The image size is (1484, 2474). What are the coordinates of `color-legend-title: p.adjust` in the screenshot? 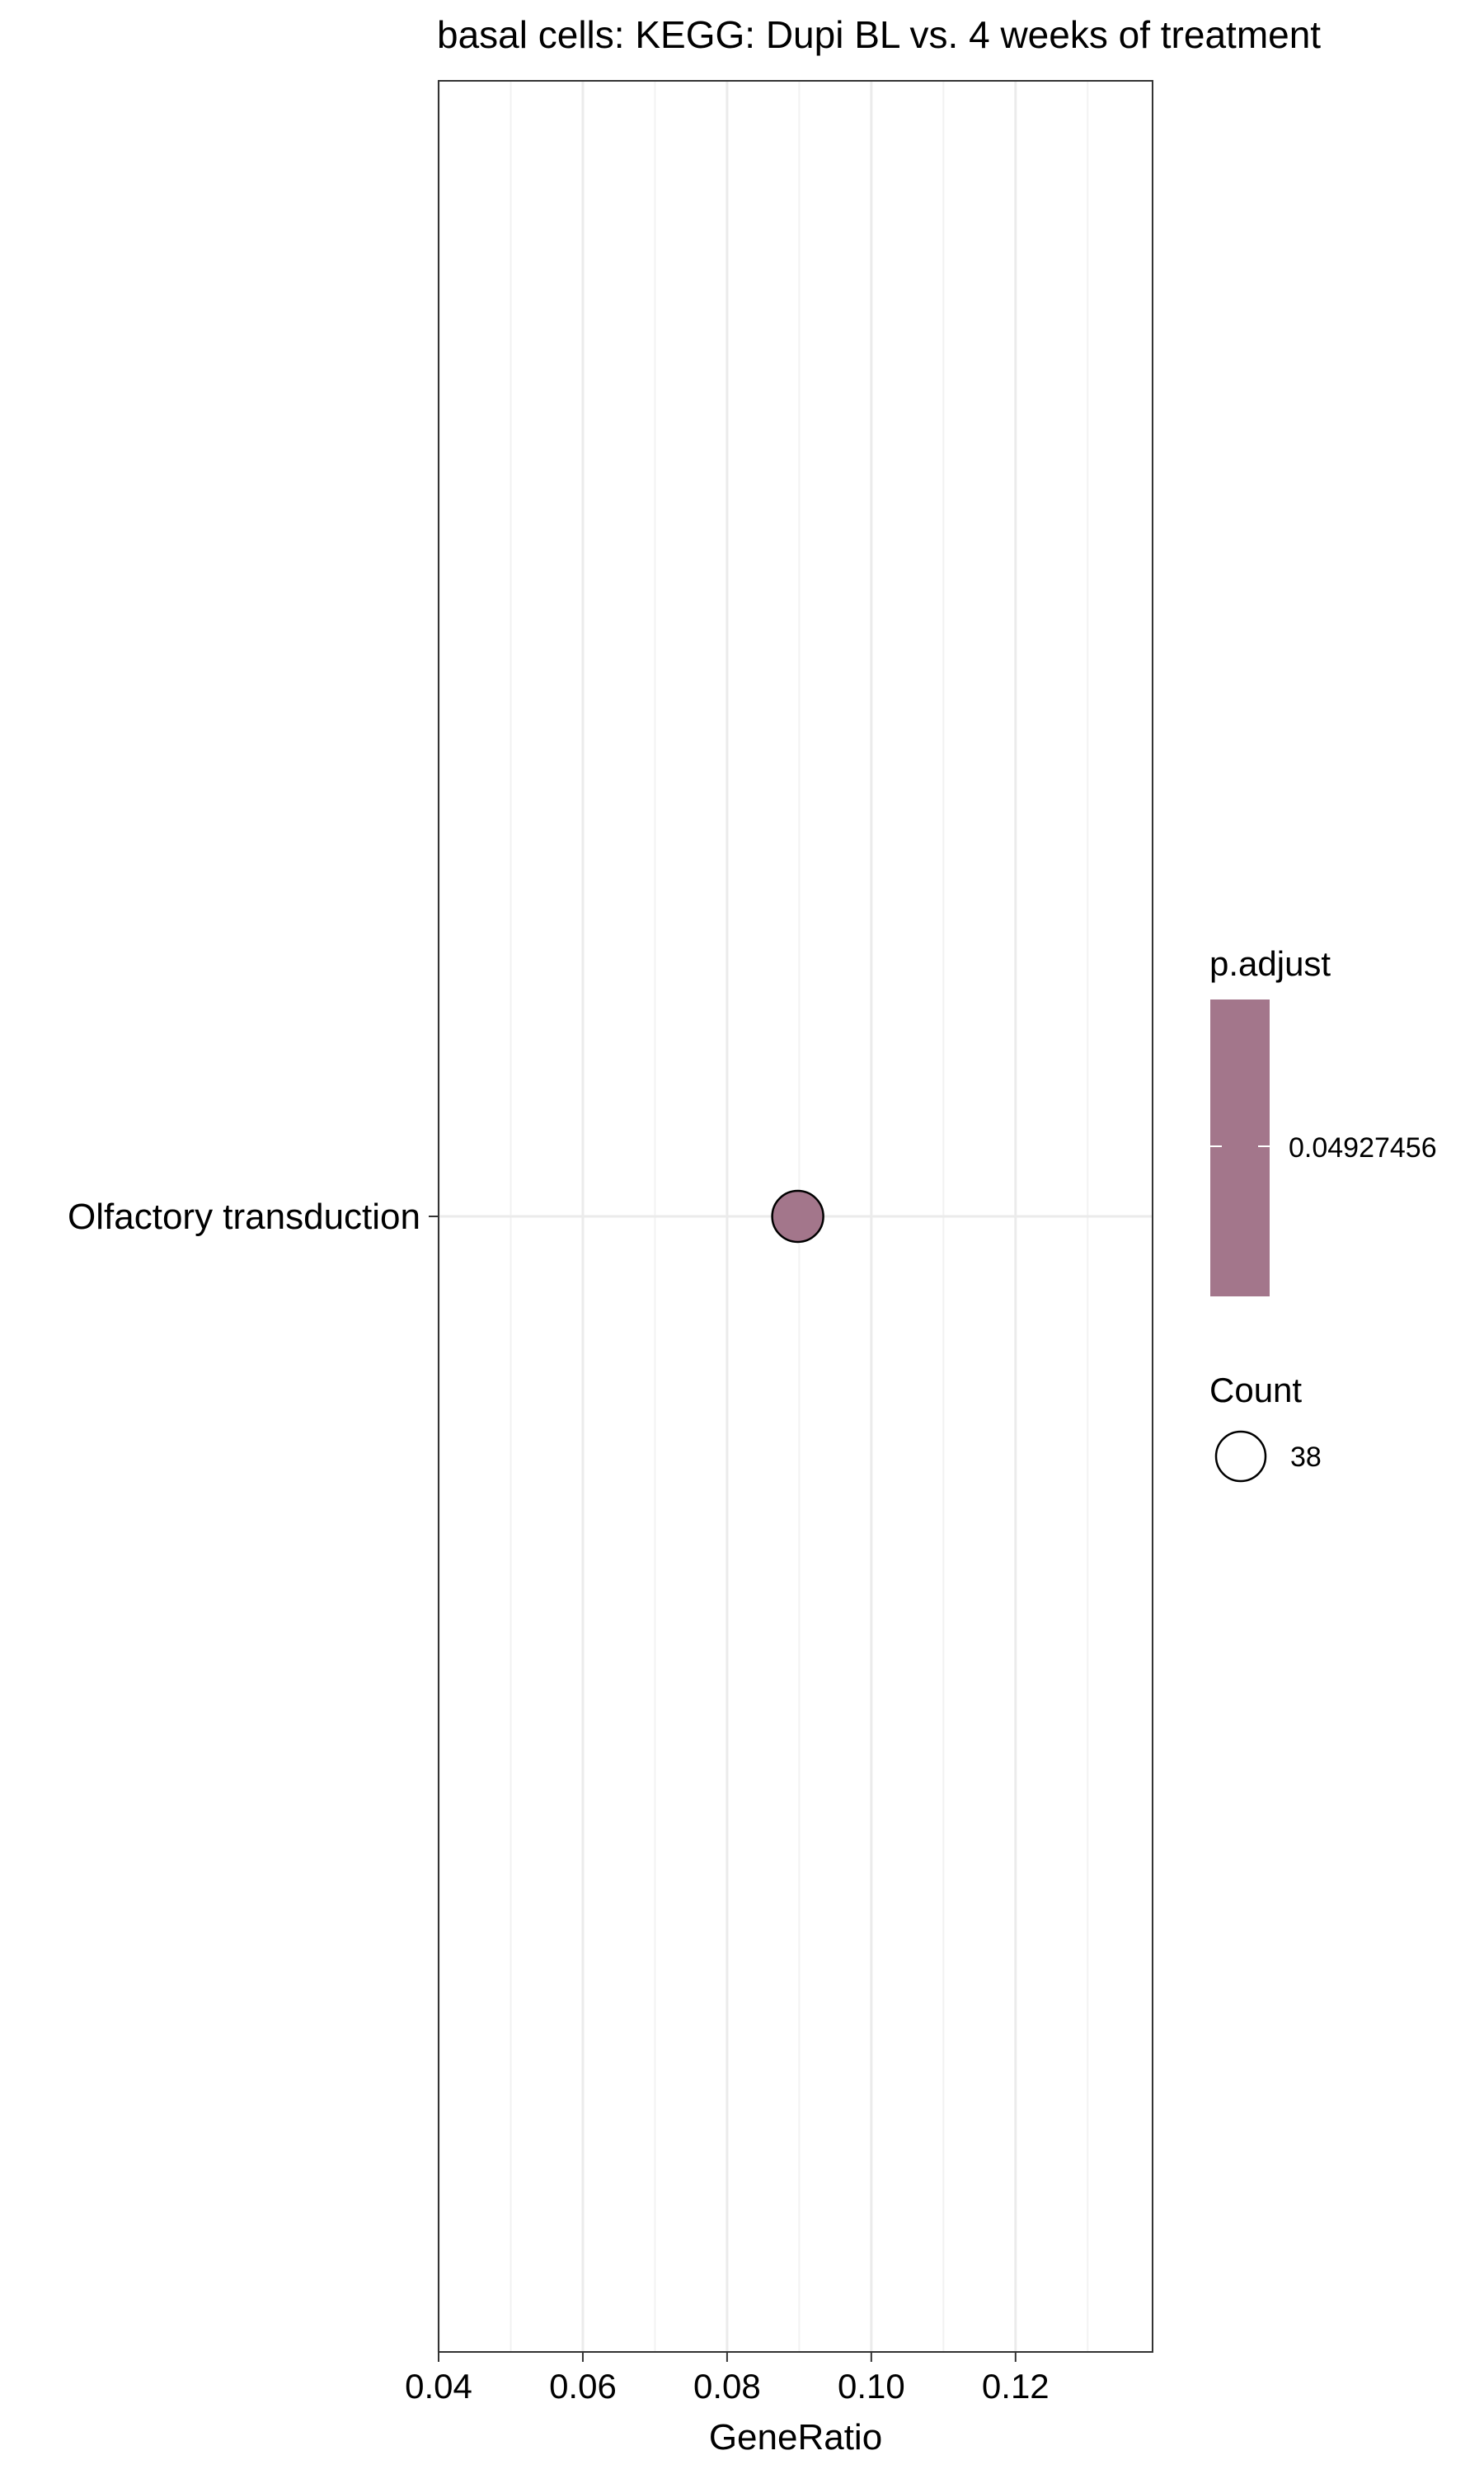 It's located at (1270, 963).